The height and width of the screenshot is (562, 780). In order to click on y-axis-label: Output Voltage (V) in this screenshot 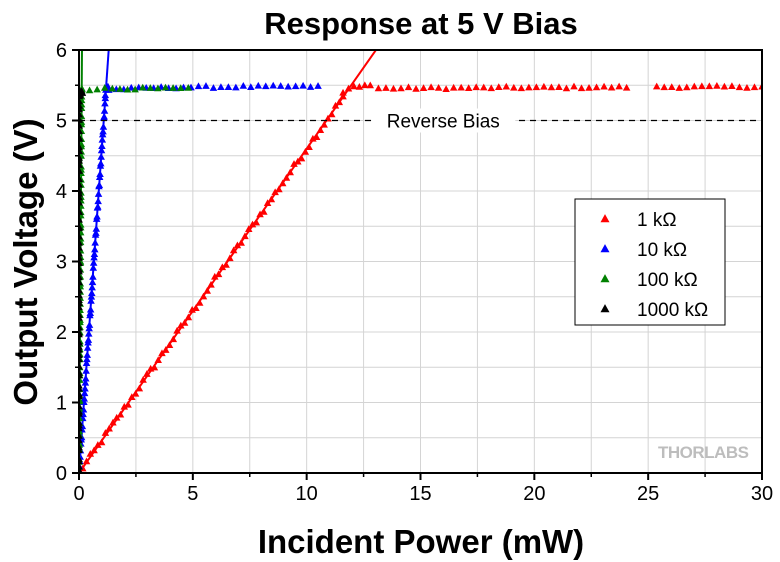, I will do `click(25, 261)`.